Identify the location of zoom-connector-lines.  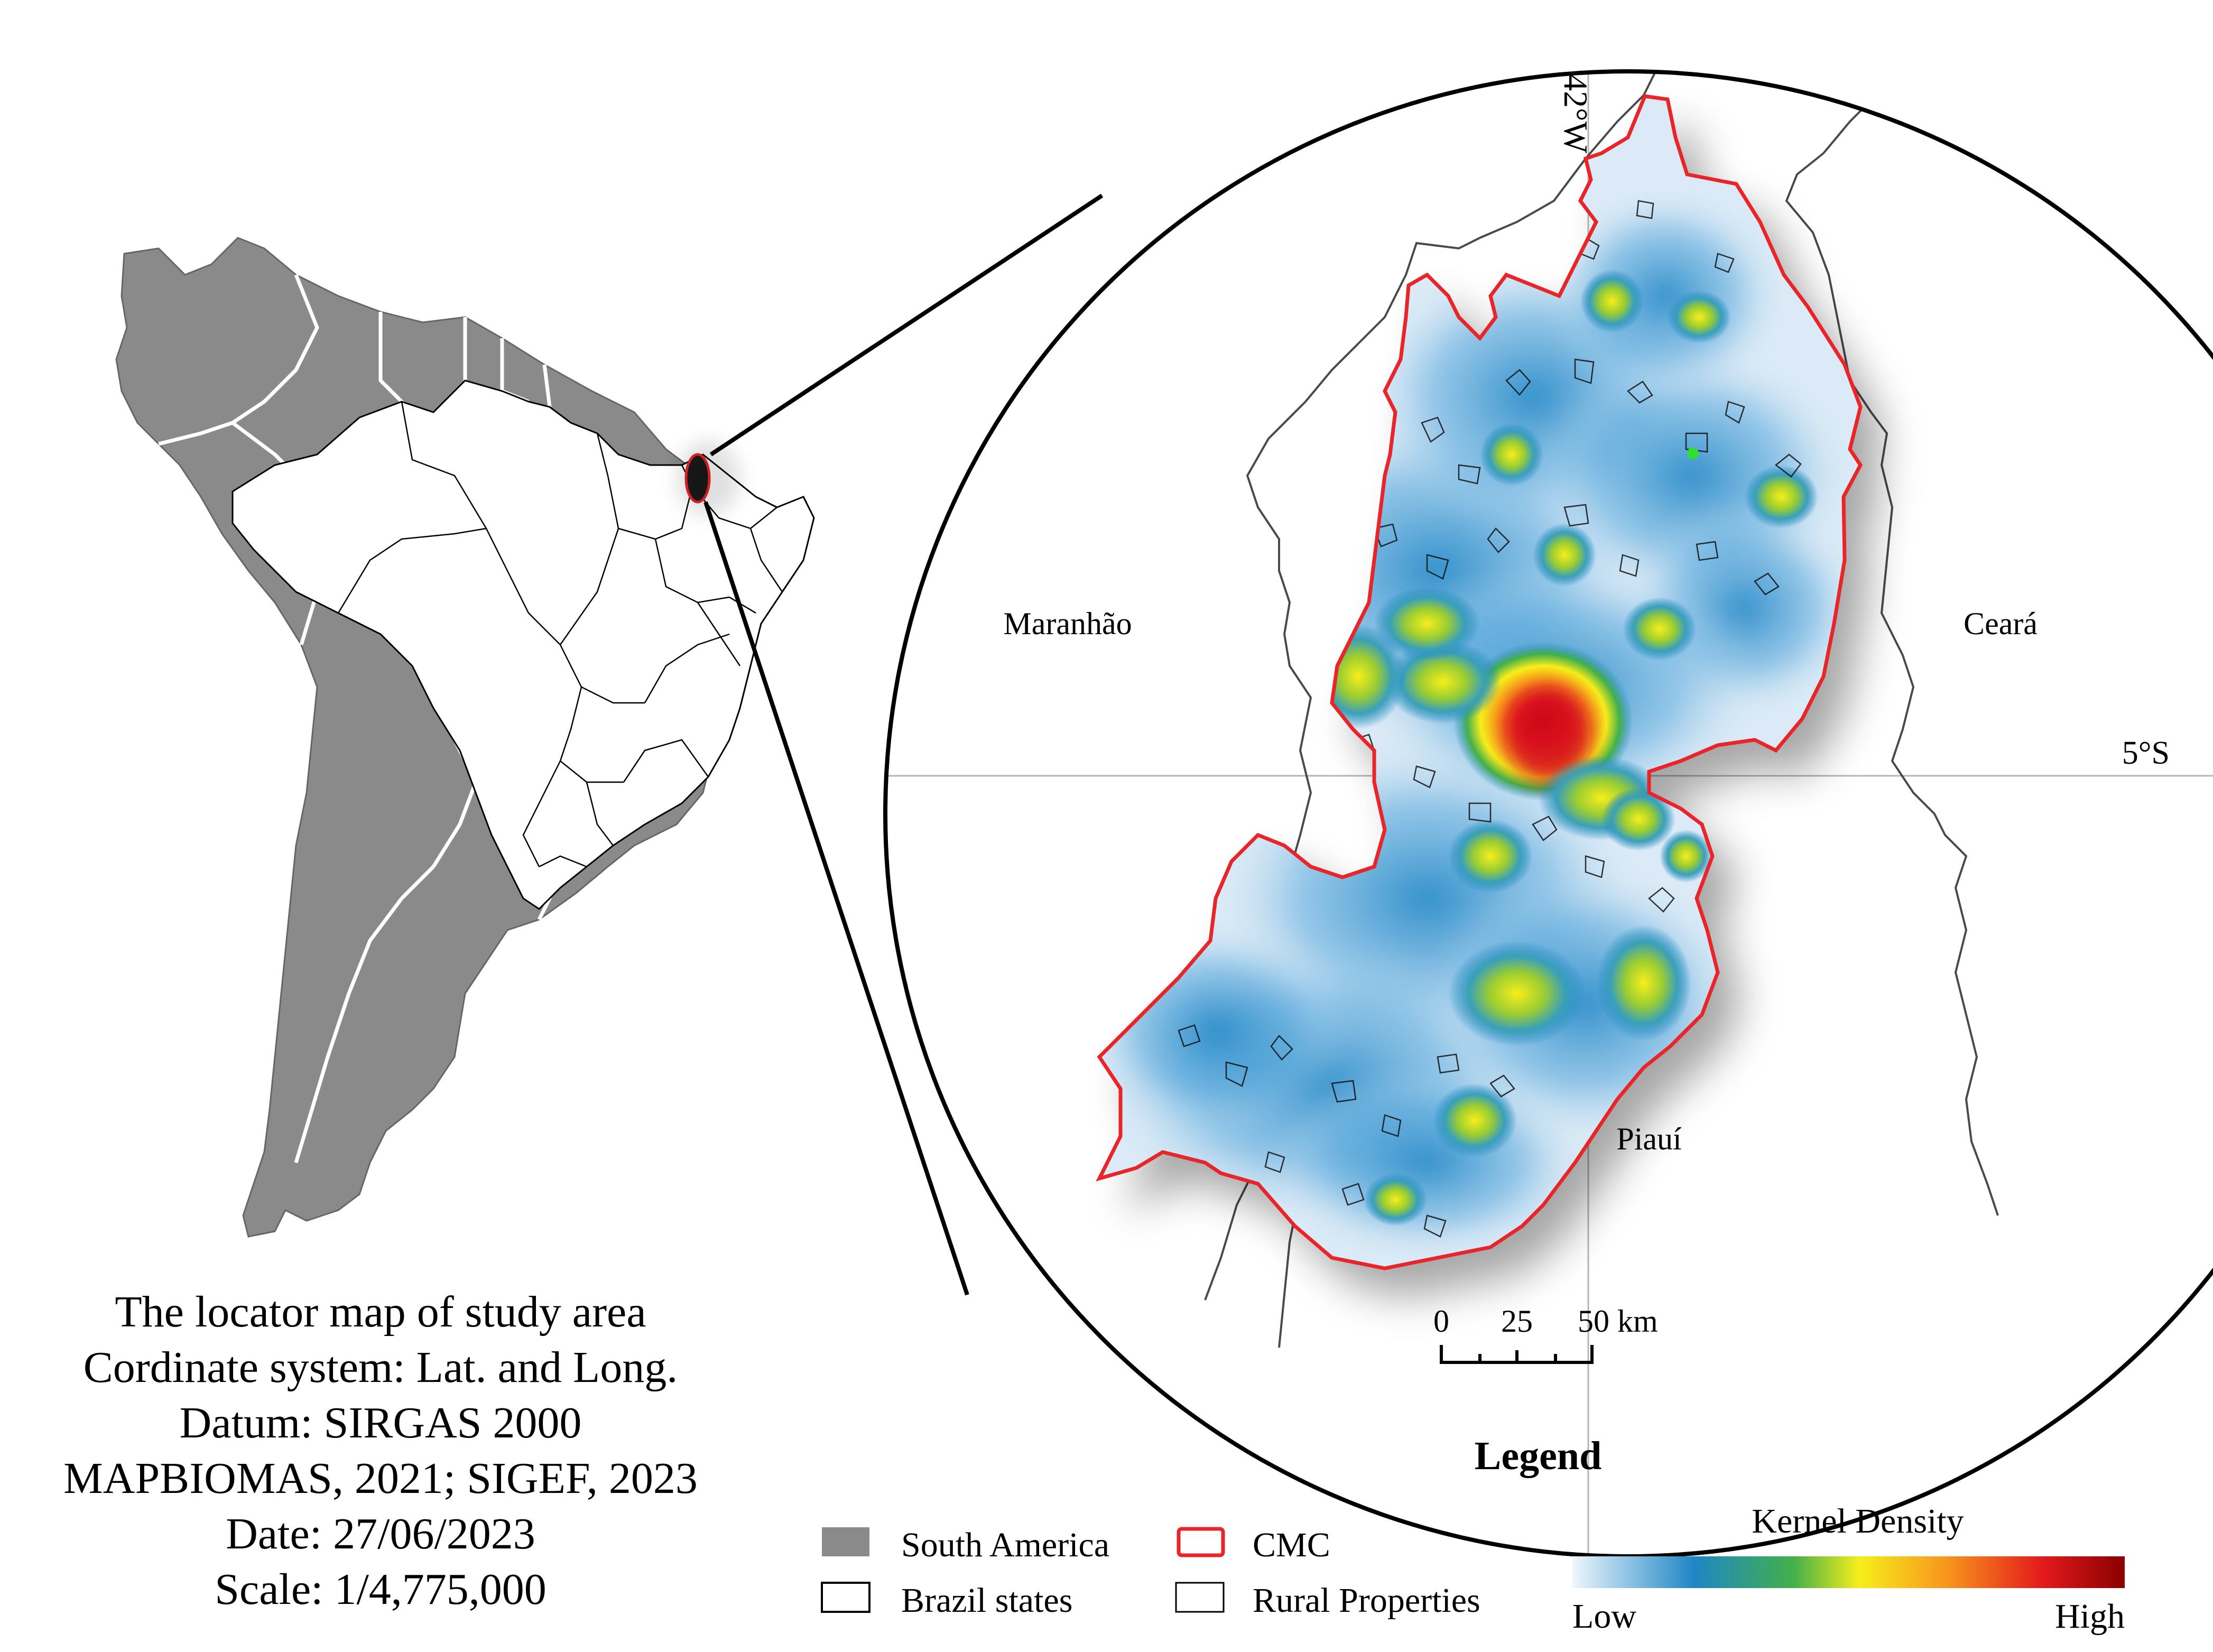
(903, 744).